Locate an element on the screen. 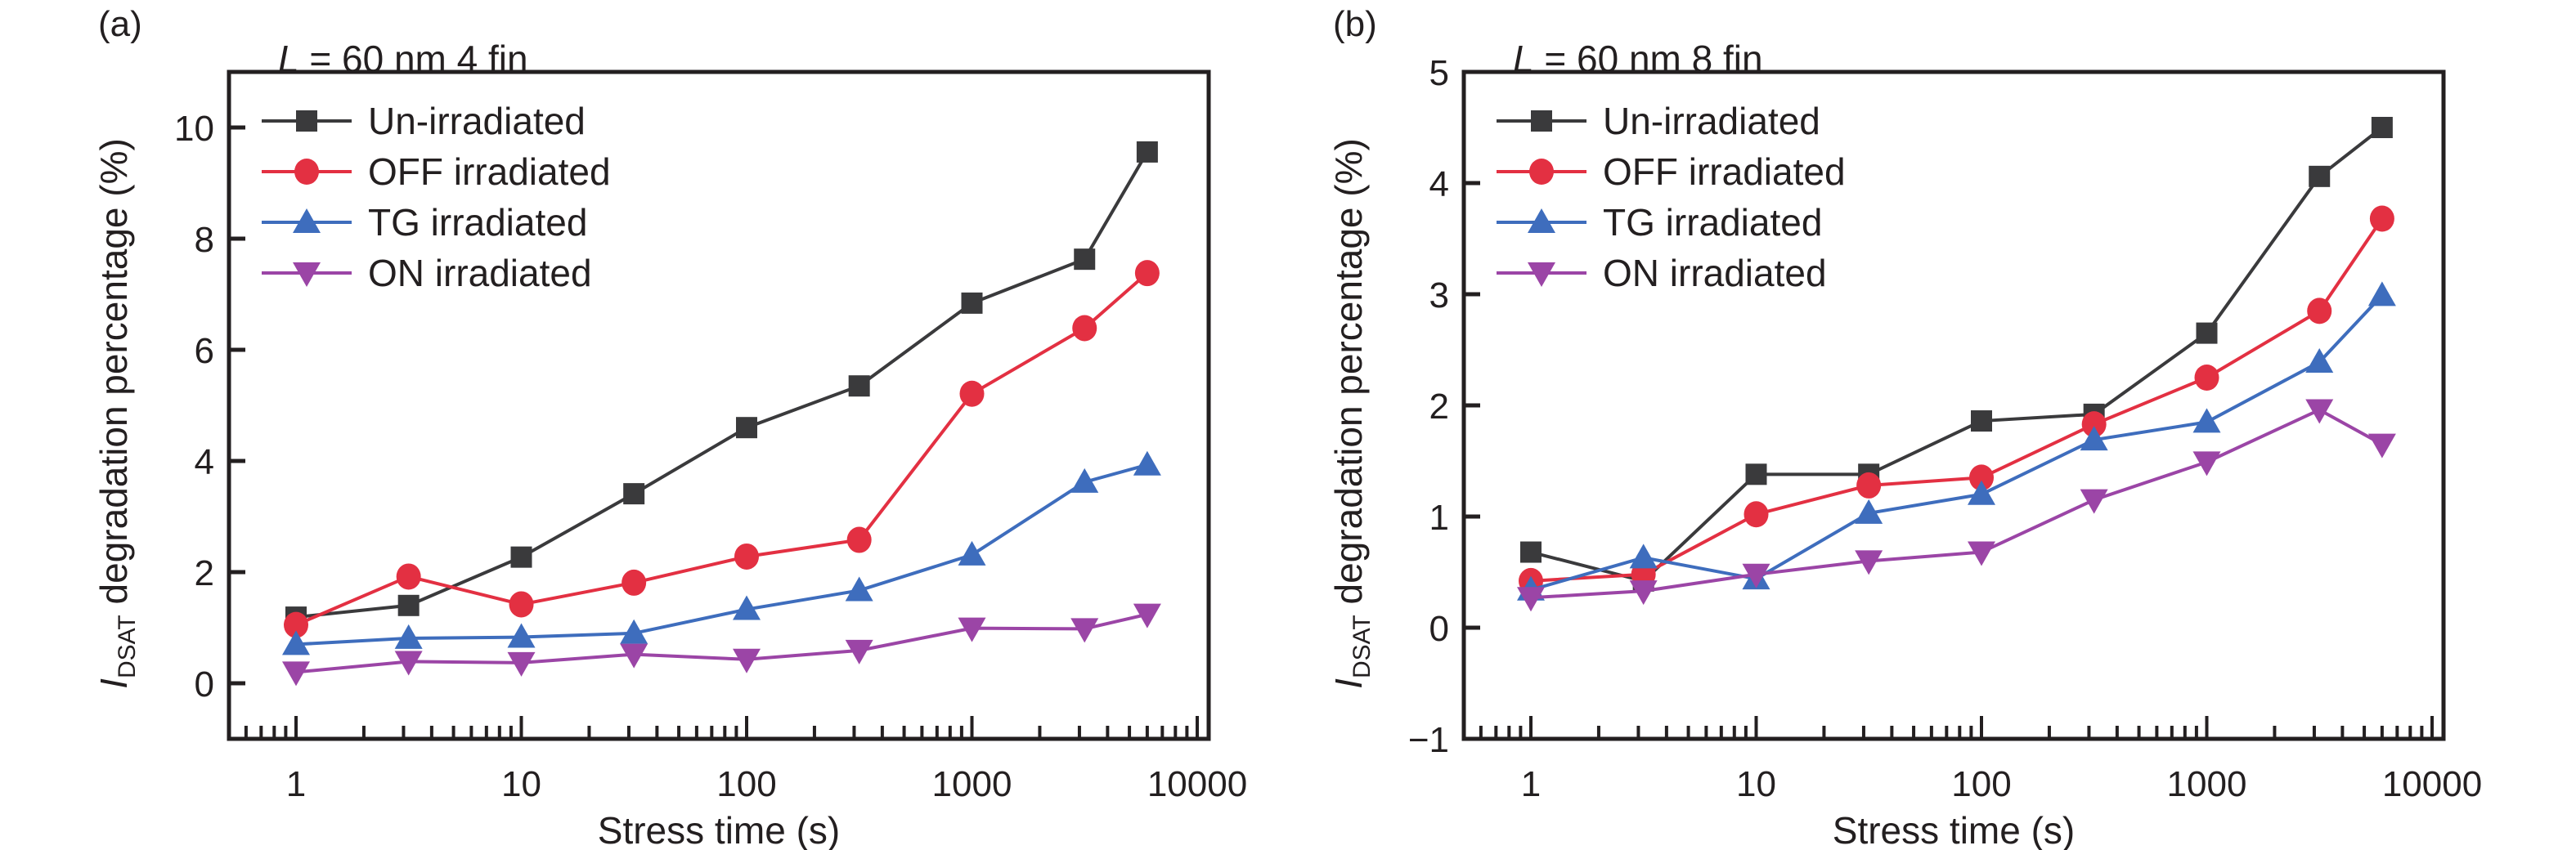 The image size is (2576, 850). y-tick-label: 5 is located at coordinates (1439, 73).